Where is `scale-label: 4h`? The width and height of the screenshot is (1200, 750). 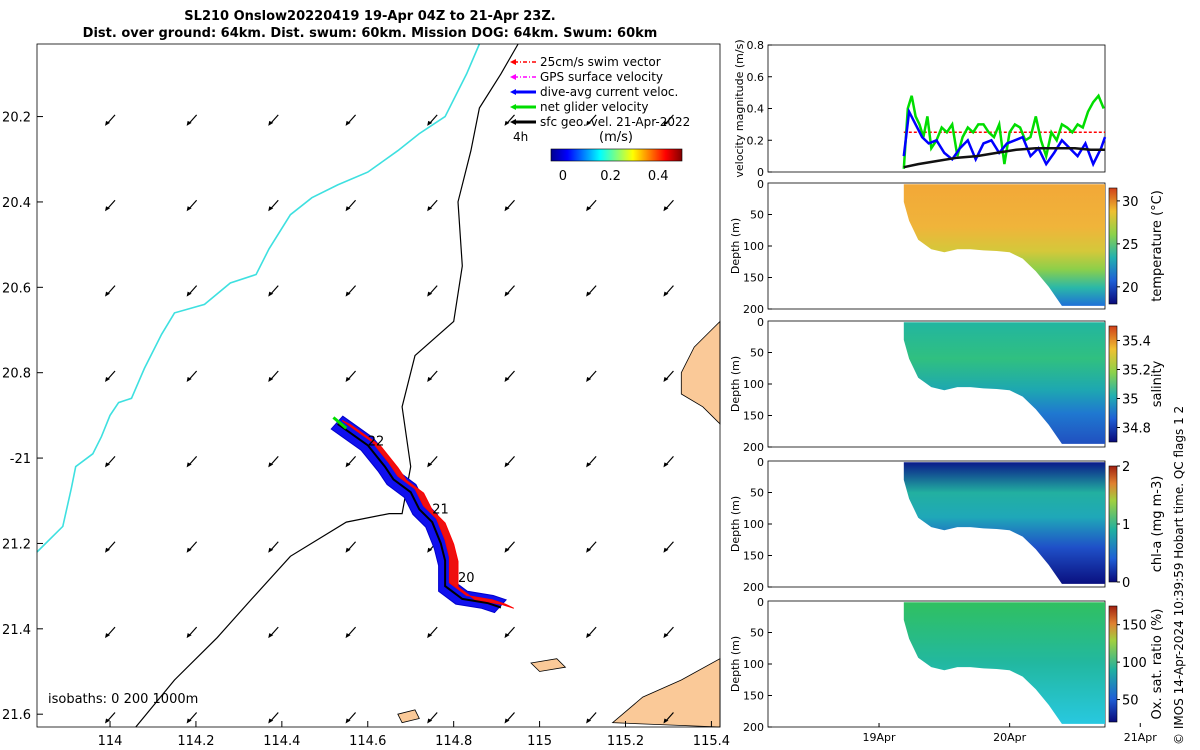 scale-label: 4h is located at coordinates (520, 137).